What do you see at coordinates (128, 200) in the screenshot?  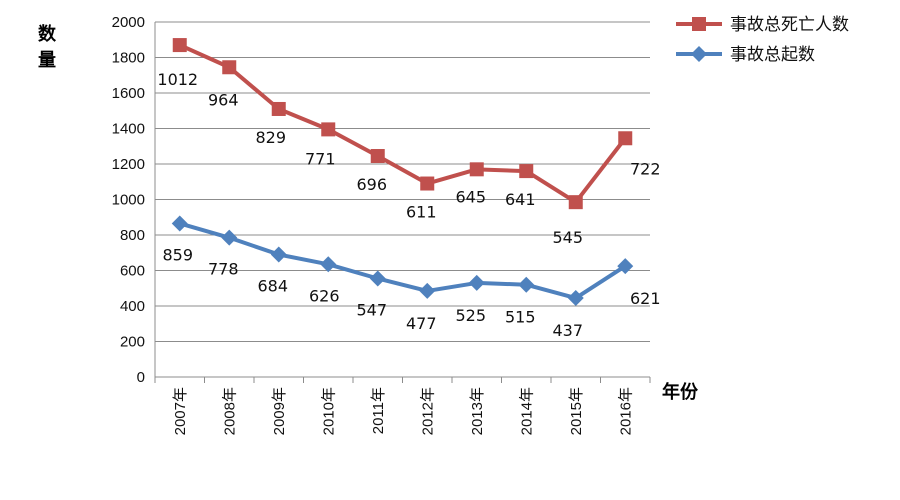 I see `y-tick-label: 1000` at bounding box center [128, 200].